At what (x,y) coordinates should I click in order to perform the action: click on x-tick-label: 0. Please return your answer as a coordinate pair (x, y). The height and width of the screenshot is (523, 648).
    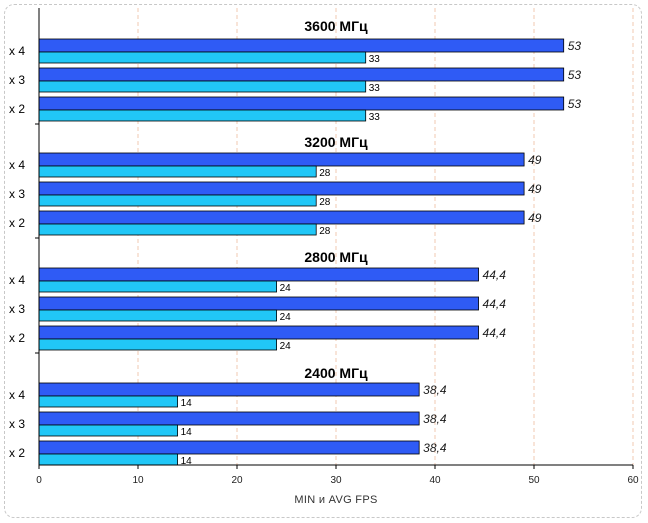
    Looking at the image, I should click on (39, 480).